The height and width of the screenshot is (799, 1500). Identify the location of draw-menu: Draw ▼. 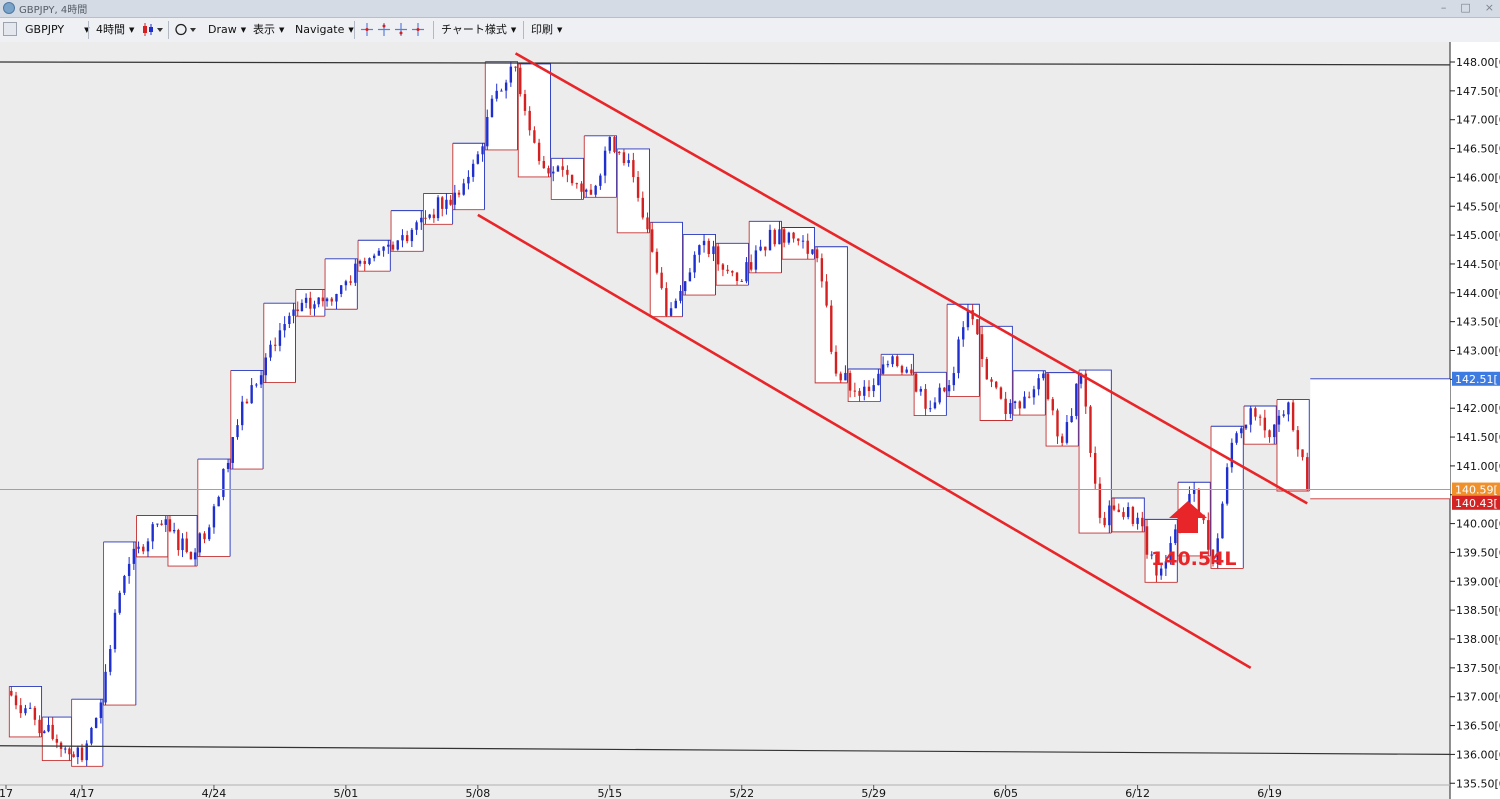
(227, 29).